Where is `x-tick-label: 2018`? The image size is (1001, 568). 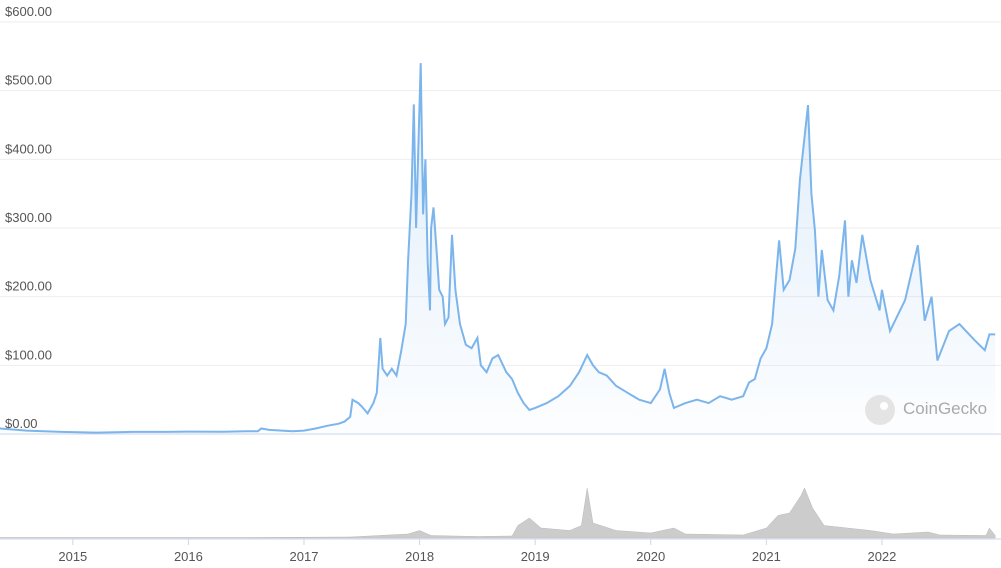 x-tick-label: 2018 is located at coordinates (419, 556).